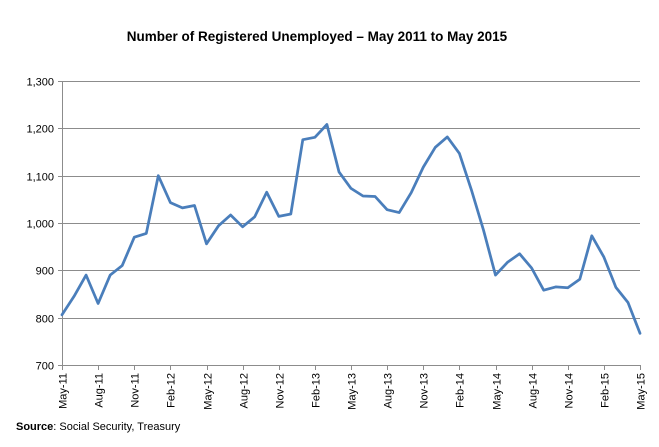 This screenshot has width=659, height=447. Describe the element at coordinates (207, 244) in the screenshot. I see `data-point: May-12: 956` at that location.